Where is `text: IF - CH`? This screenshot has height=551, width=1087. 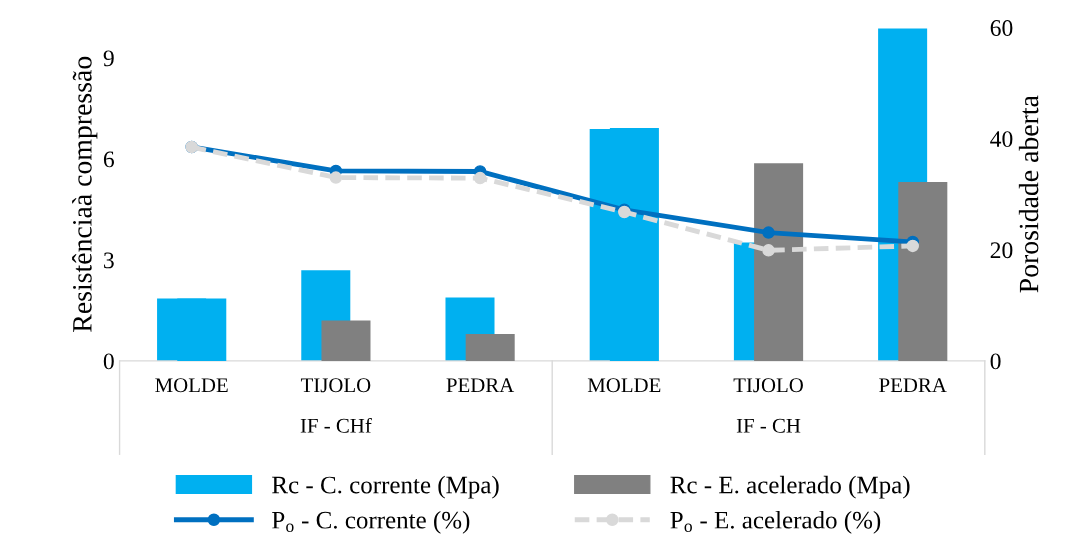 text: IF - CH is located at coordinates (768, 425).